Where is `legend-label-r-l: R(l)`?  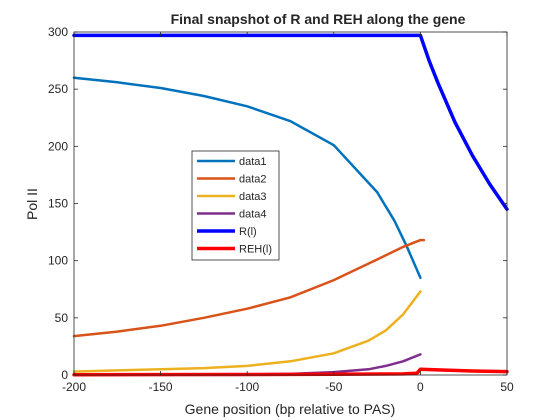 legend-label-r-l: R(l) is located at coordinates (248, 232).